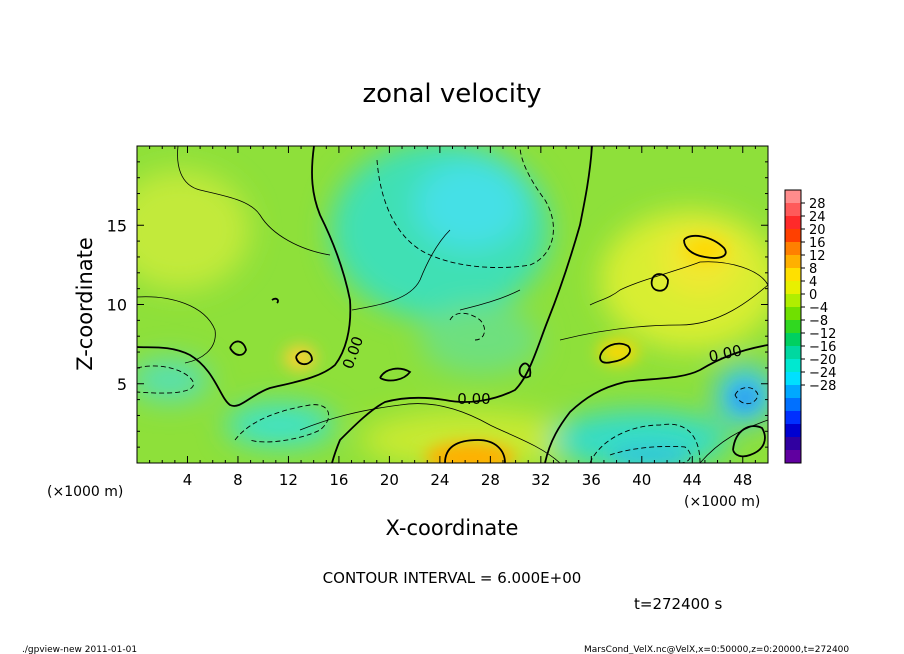 Image resolution: width=904 pixels, height=654 pixels. What do you see at coordinates (818, 321) in the screenshot?
I see `colorbar-label: −8` at bounding box center [818, 321].